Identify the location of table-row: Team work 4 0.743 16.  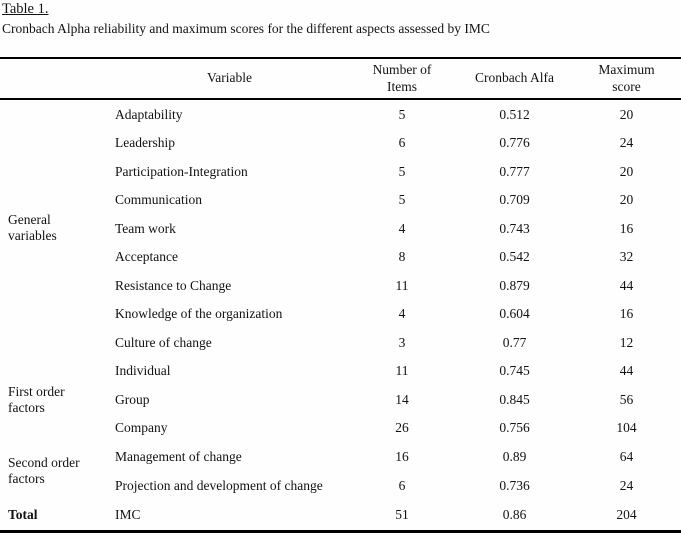
(340, 229).